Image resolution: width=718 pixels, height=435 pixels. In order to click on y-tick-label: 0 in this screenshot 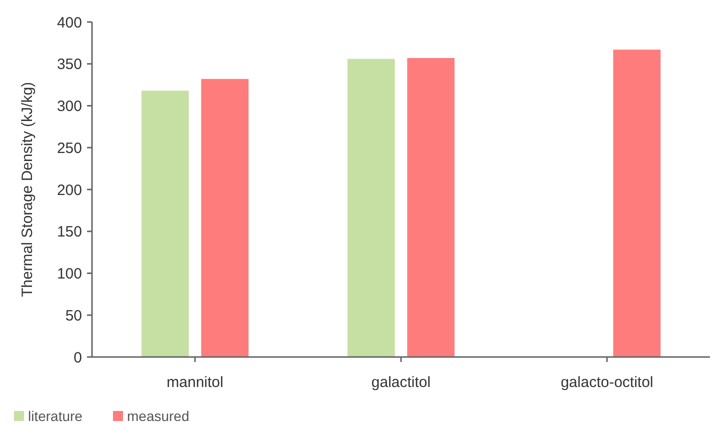, I will do `click(78, 357)`.